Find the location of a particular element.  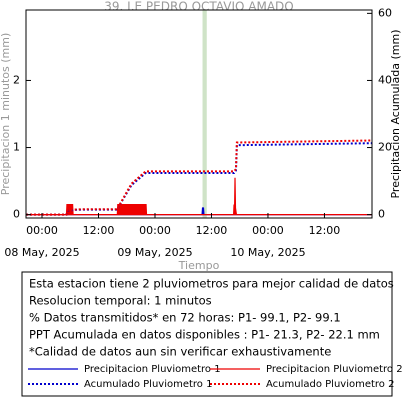

legend-label: Precipitacion Pluviometro 2 is located at coordinates (334, 369).